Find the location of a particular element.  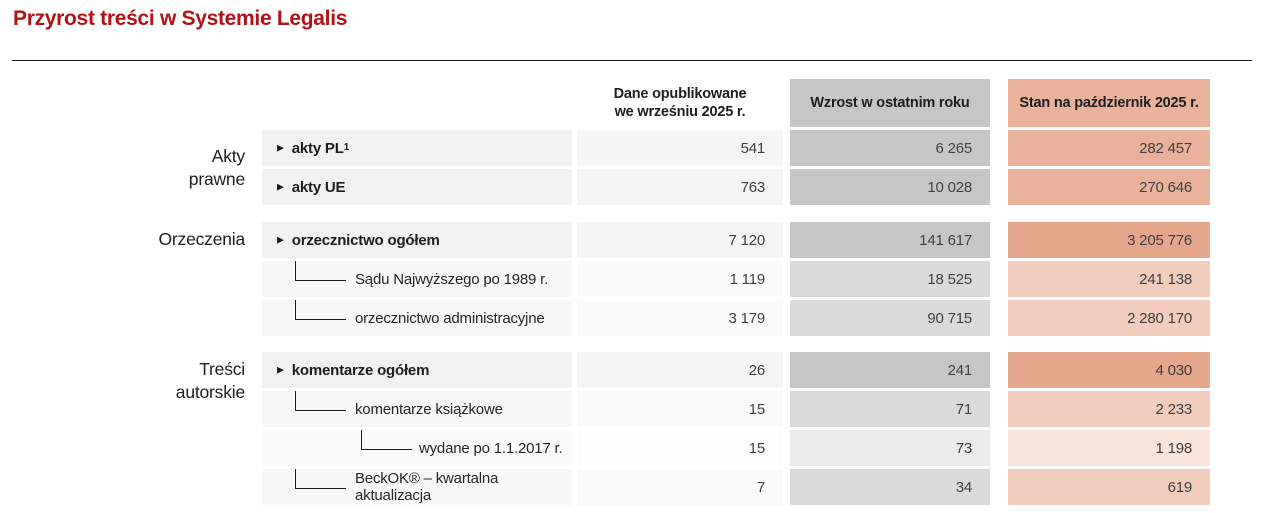

published-value: 763 is located at coordinates (680, 187).